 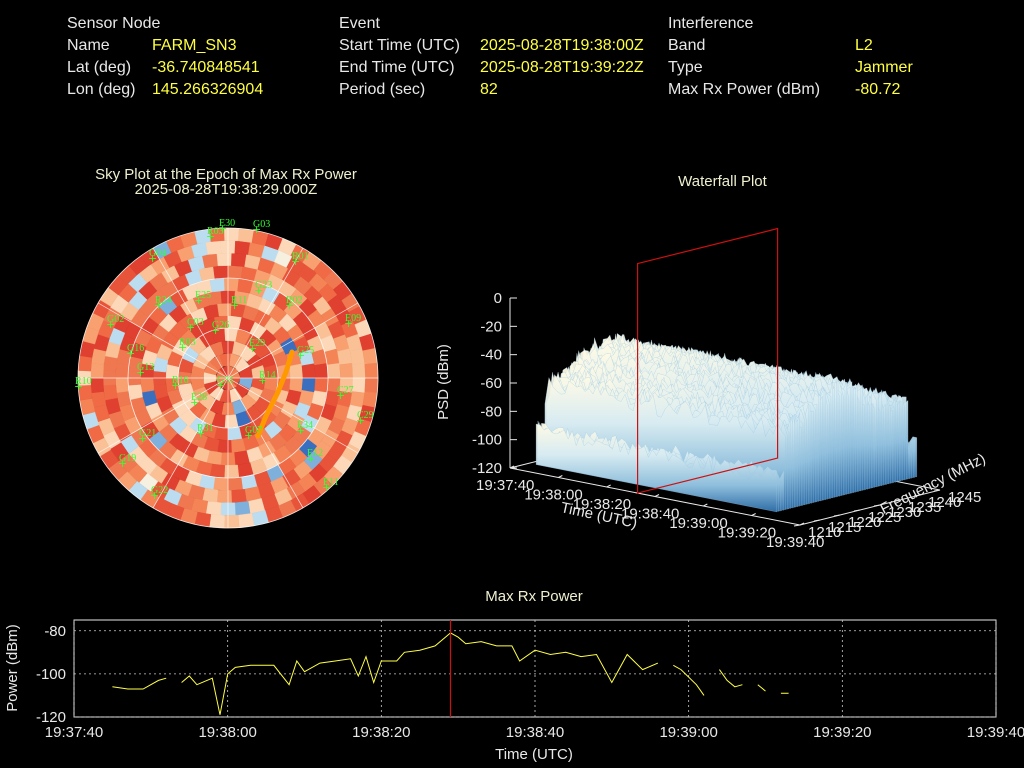 What do you see at coordinates (101, 89) in the screenshot?
I see `sensor-lon-label: Lon (deg)` at bounding box center [101, 89].